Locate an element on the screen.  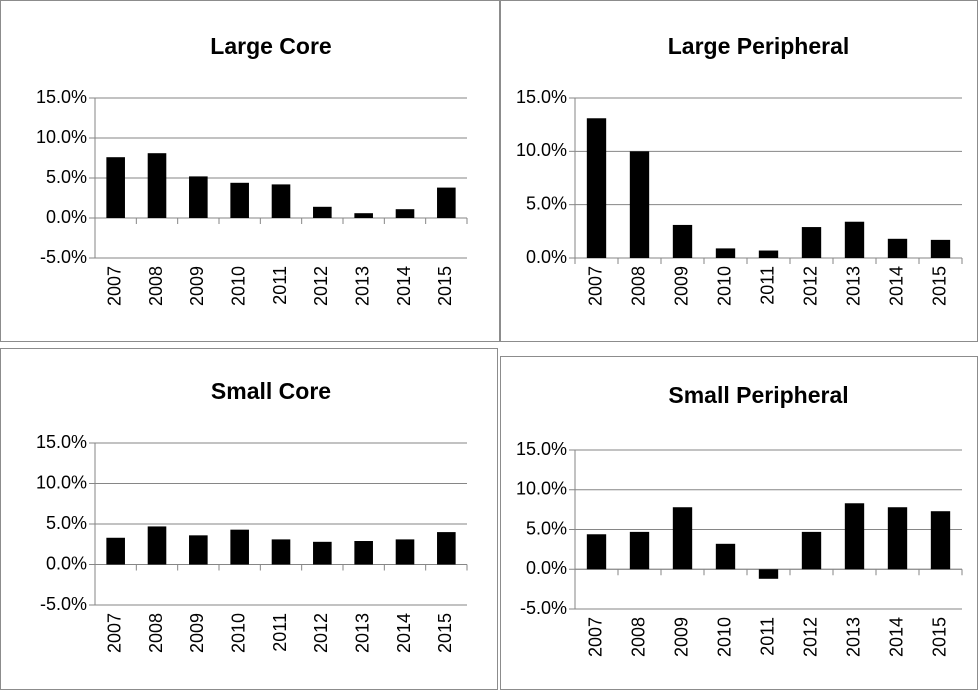
chart-title: Small Core is located at coordinates (271, 391).